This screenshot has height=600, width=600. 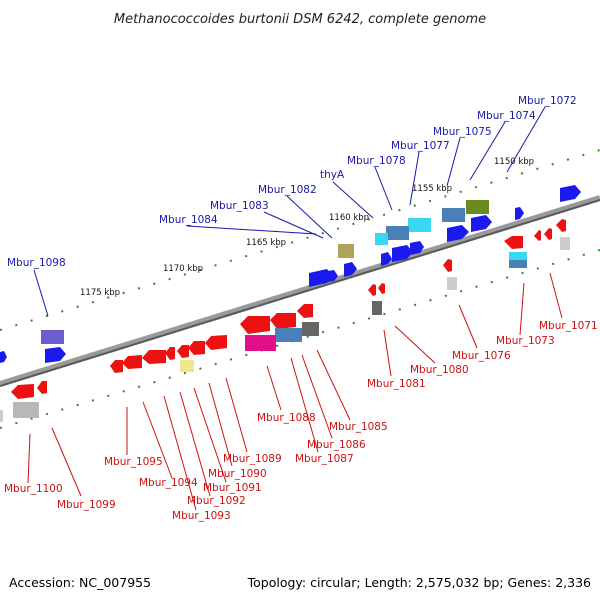 What do you see at coordinates (239, 206) in the screenshot?
I see `gene-label: Mbur_1083` at bounding box center [239, 206].